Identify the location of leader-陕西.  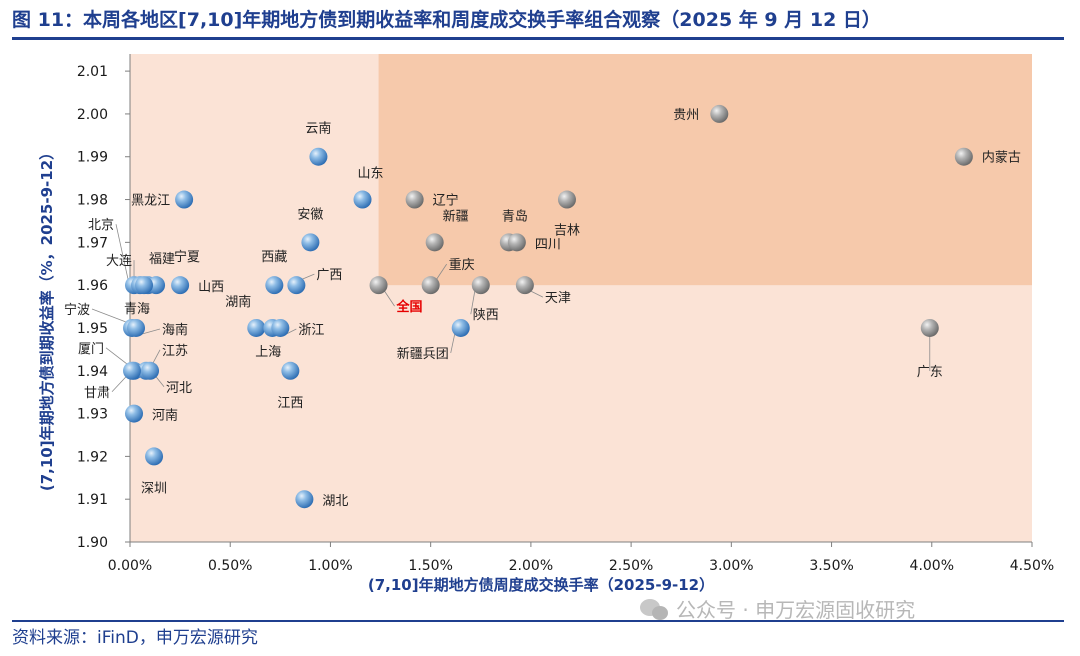
(473, 303).